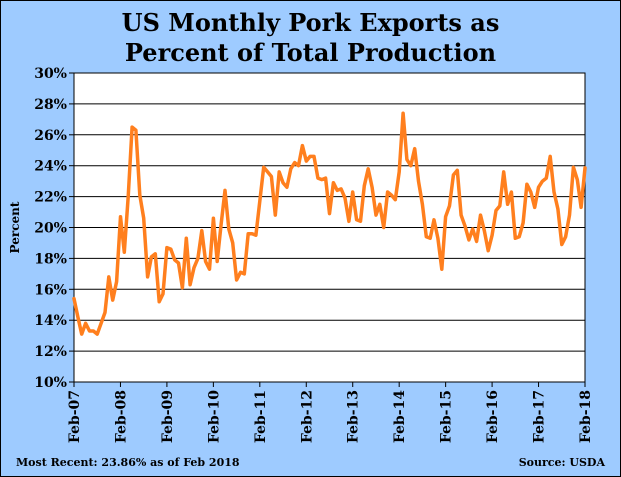 This screenshot has width=621, height=477. Describe the element at coordinates (75, 416) in the screenshot. I see `x-tick-label: Feb-07` at that location.